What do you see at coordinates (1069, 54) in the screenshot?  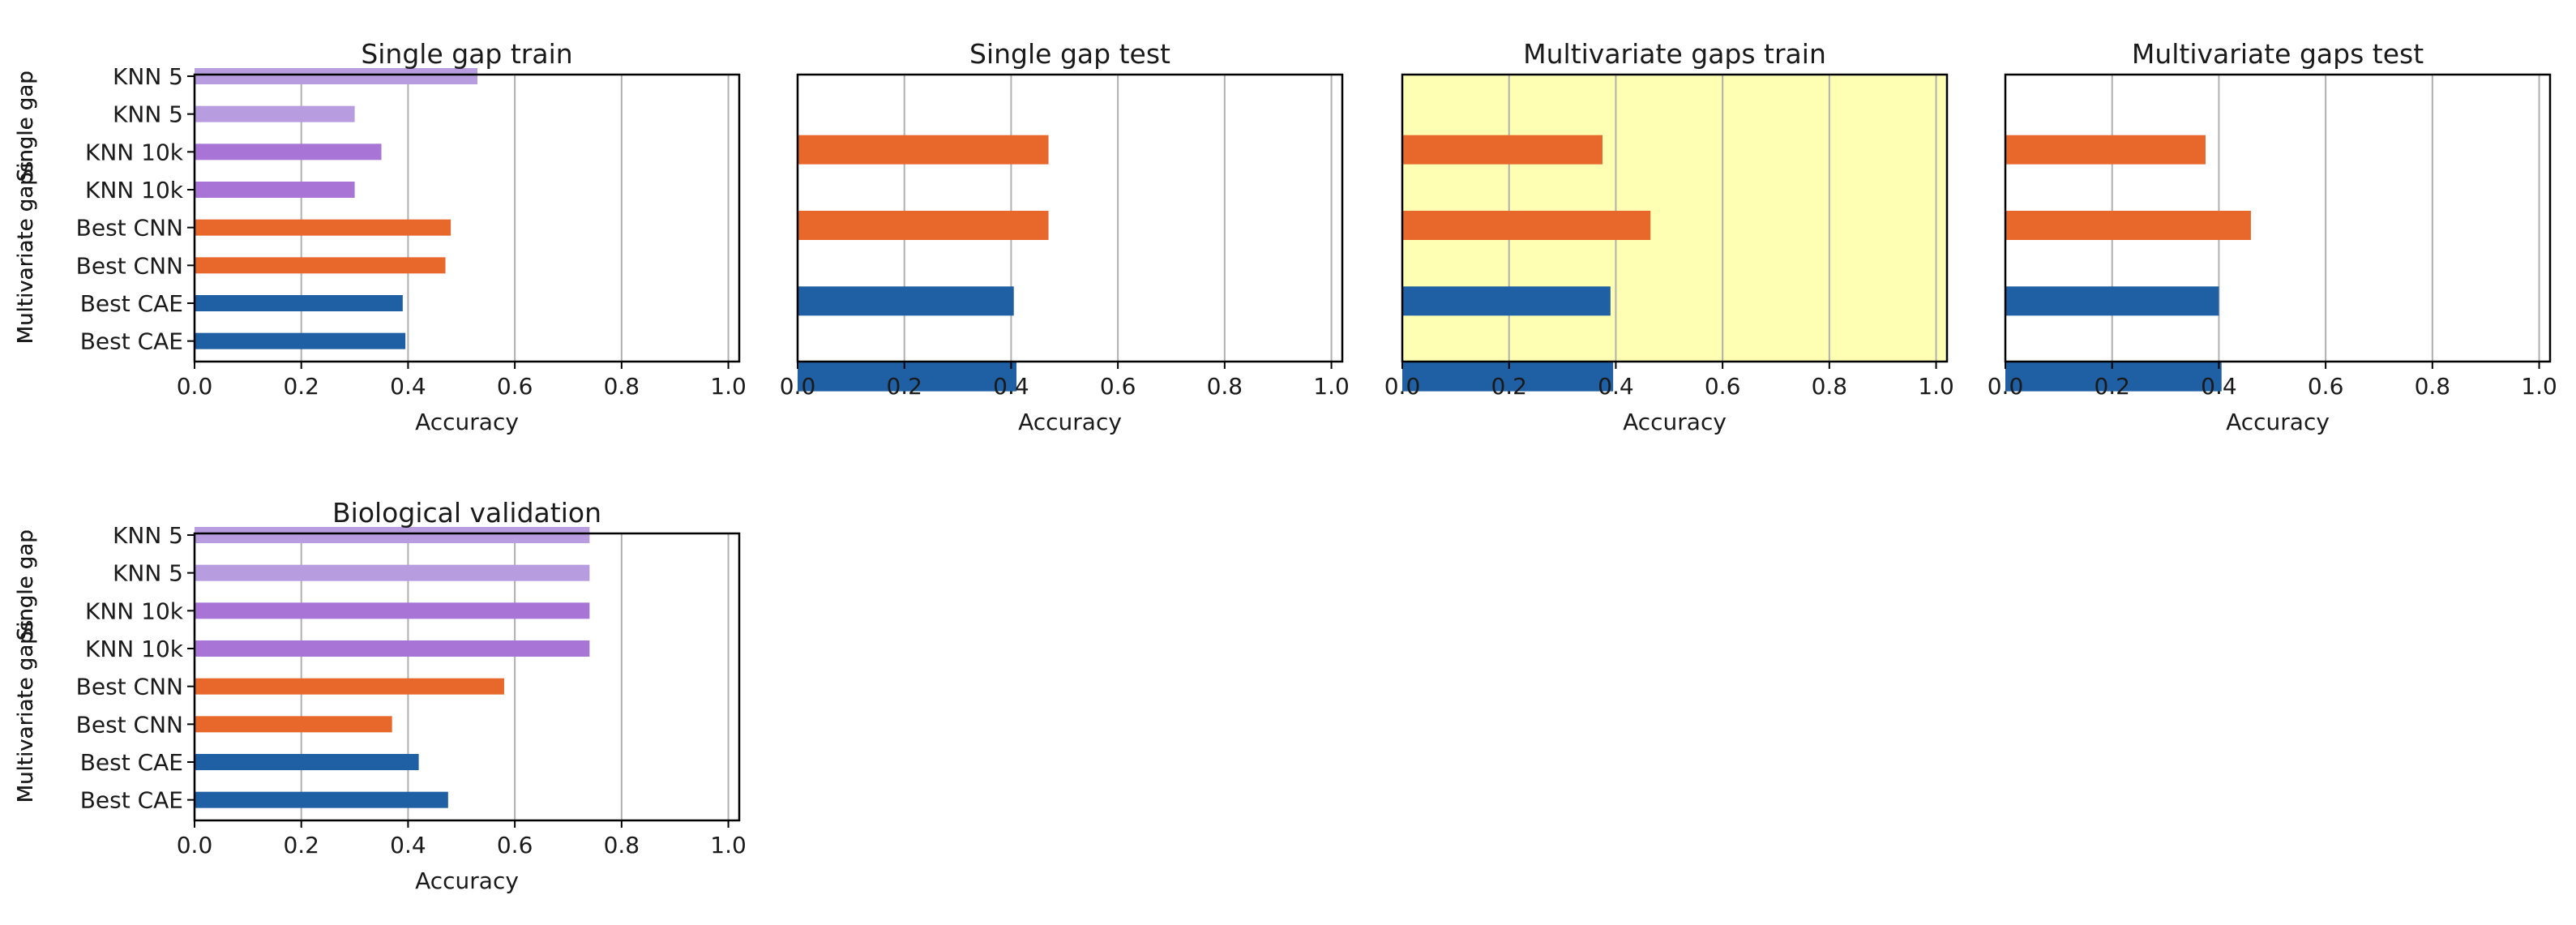 I see `chart-title: Single gap test` at bounding box center [1069, 54].